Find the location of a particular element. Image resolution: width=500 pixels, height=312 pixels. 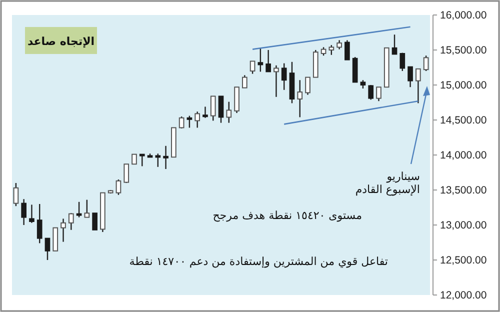

y-tick-label: 14,000.00 is located at coordinates (463, 156).